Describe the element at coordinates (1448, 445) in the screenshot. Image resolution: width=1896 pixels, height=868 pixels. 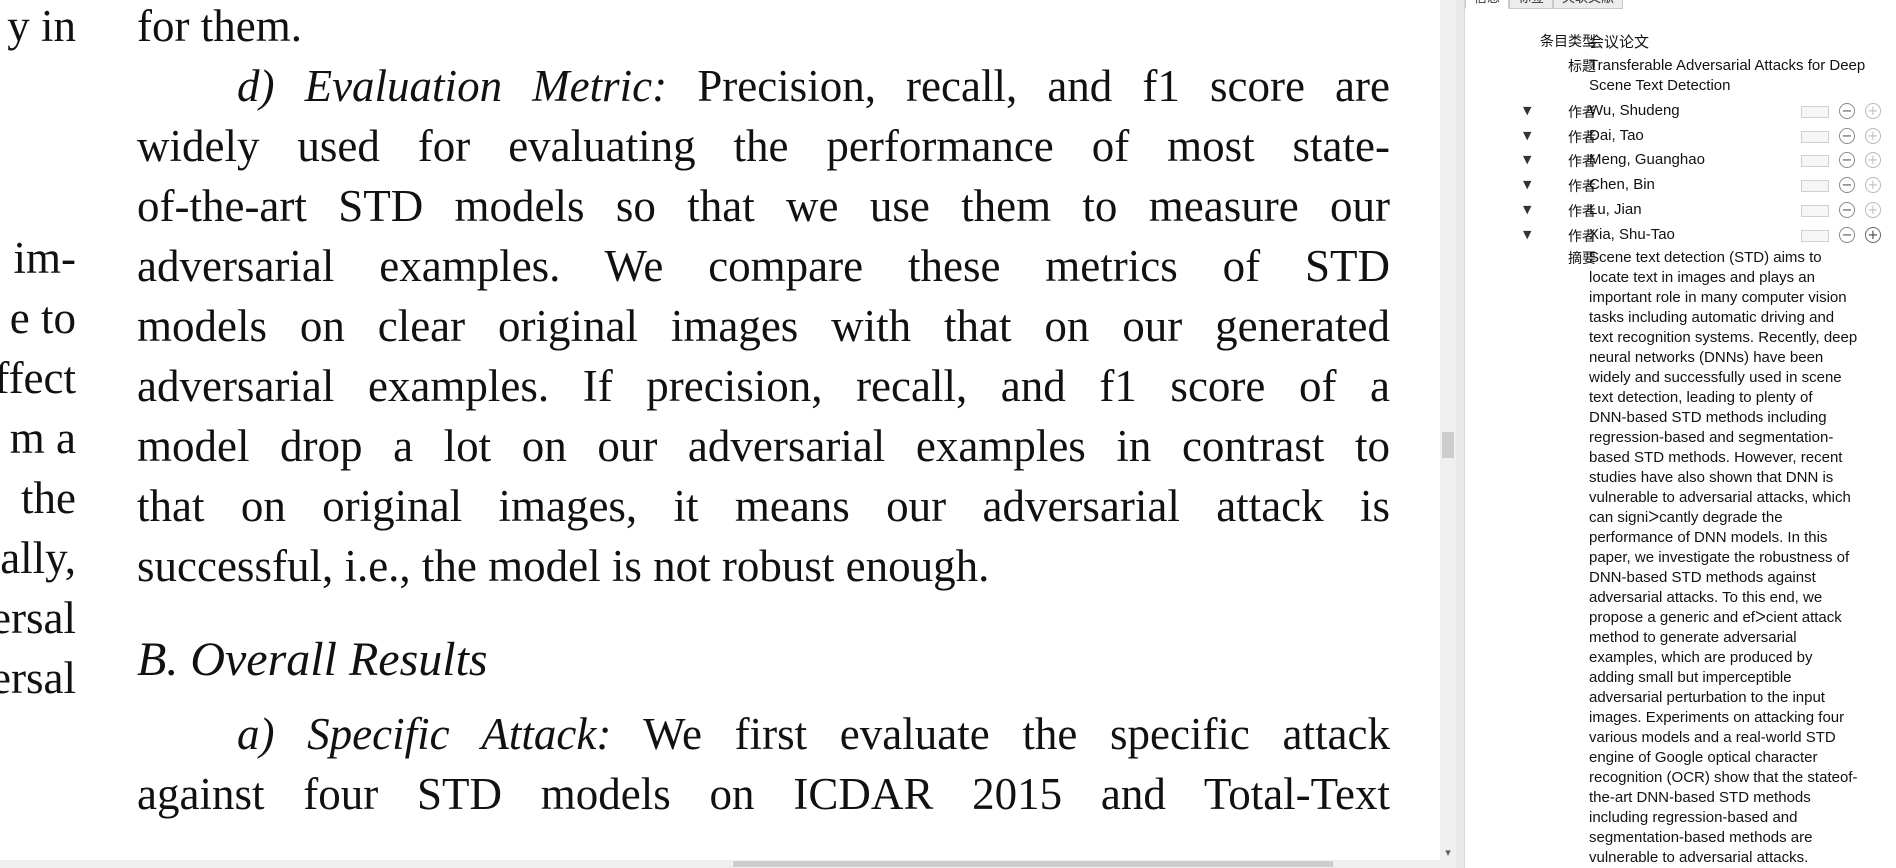
I see `vertical-scroll-thumb` at that location.